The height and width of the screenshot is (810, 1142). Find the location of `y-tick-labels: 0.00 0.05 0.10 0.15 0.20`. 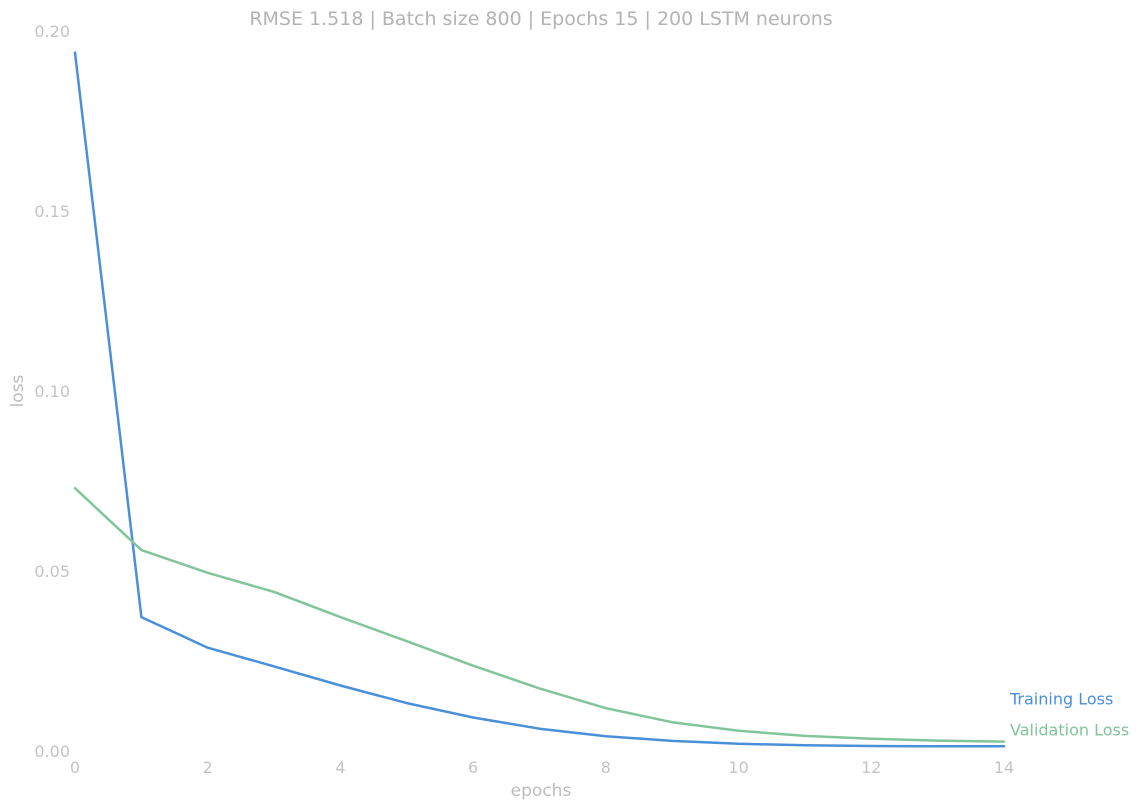

y-tick-labels: 0.00 0.05 0.10 0.15 0.20 is located at coordinates (52, 391).